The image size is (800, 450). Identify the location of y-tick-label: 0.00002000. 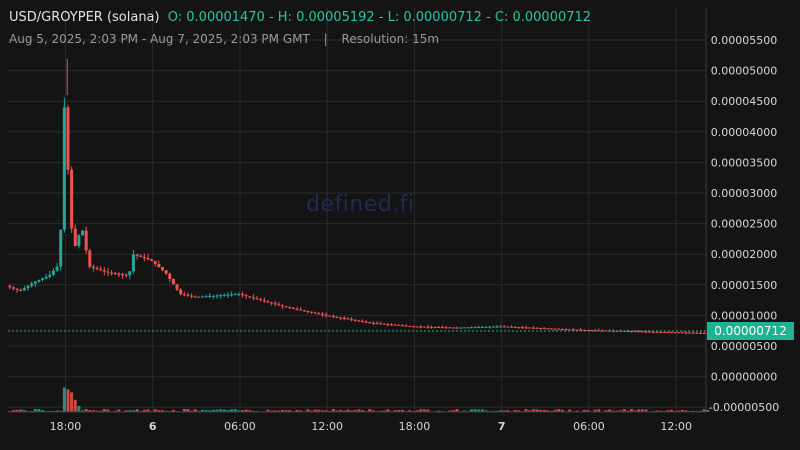
(744, 254).